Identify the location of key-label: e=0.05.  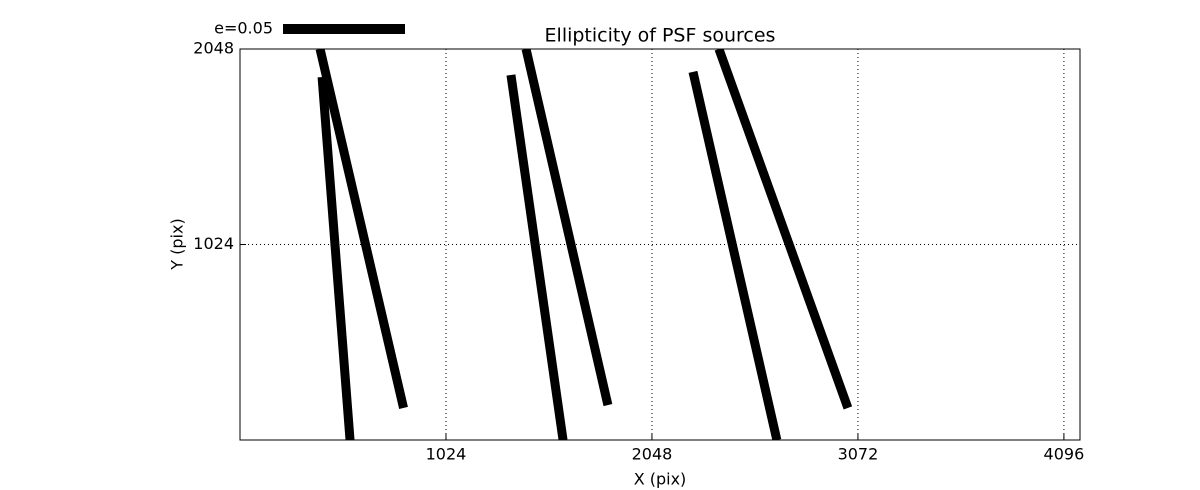
(243, 28).